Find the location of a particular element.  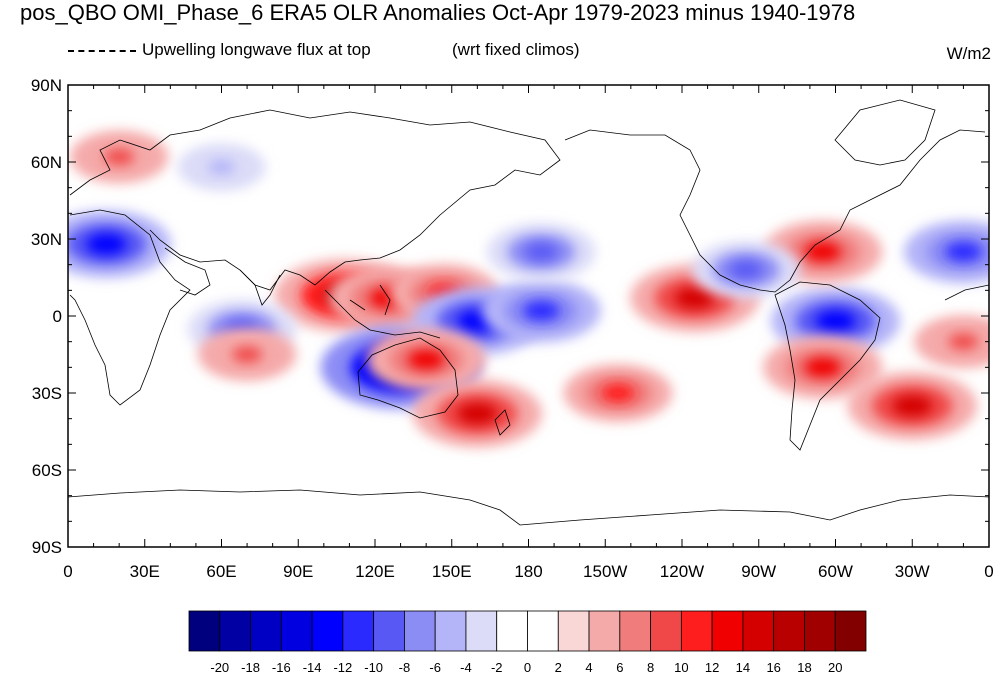

climatology-note: (wrt fixed climos) is located at coordinates (516, 49).